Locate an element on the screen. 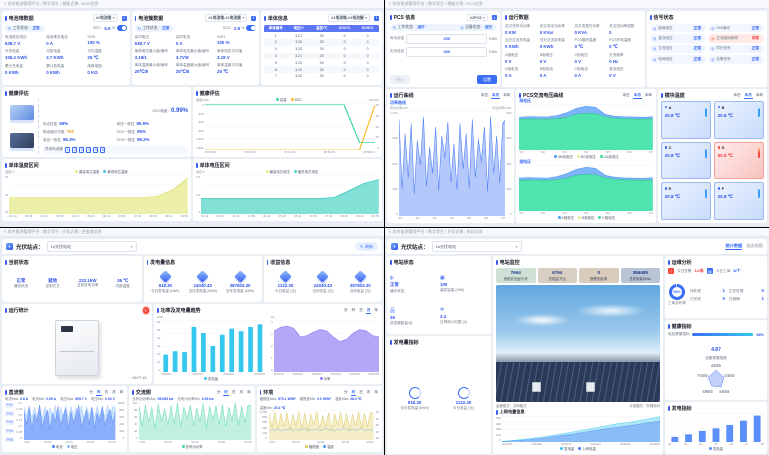 The image size is (769, 455). pv-string-button: PV4 is located at coordinates (10, 431).